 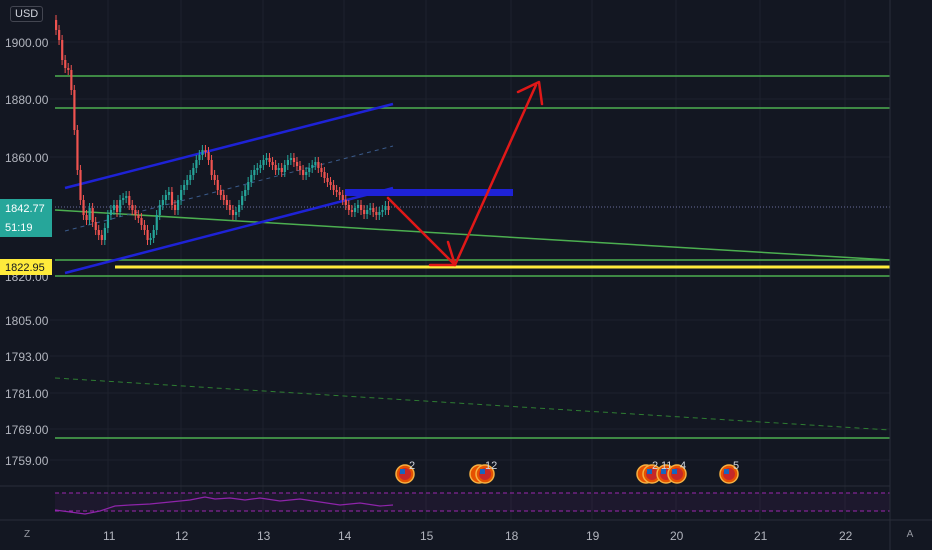 I want to click on price-tick: 1769.00, so click(x=27, y=430).